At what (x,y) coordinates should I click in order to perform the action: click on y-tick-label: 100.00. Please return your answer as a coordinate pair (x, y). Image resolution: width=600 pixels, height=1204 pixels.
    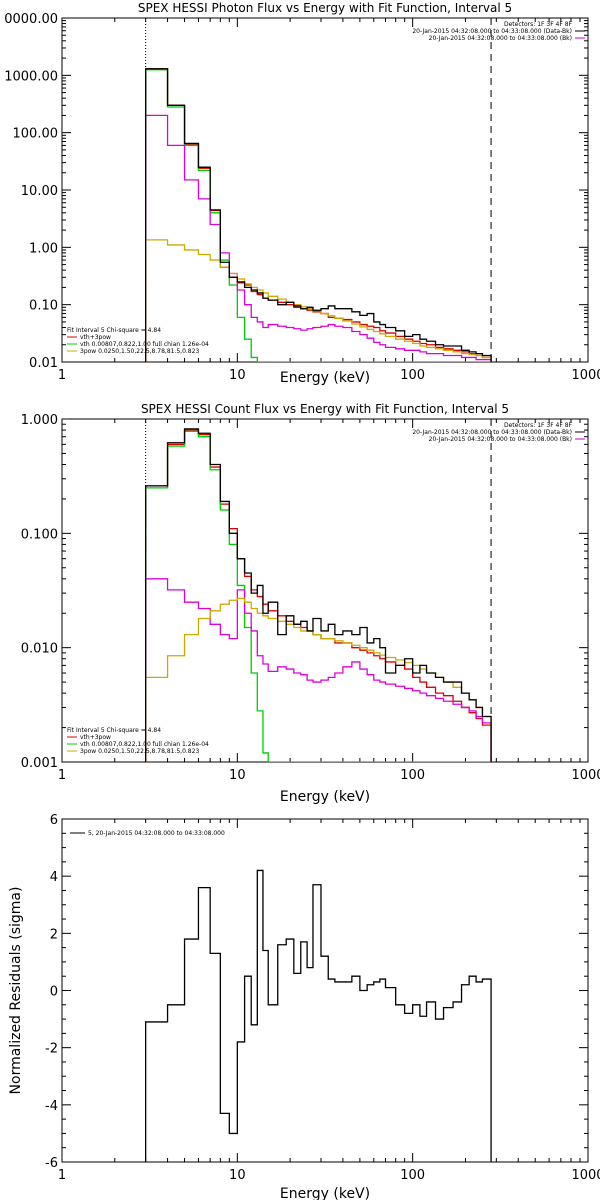
    Looking at the image, I should click on (36, 134).